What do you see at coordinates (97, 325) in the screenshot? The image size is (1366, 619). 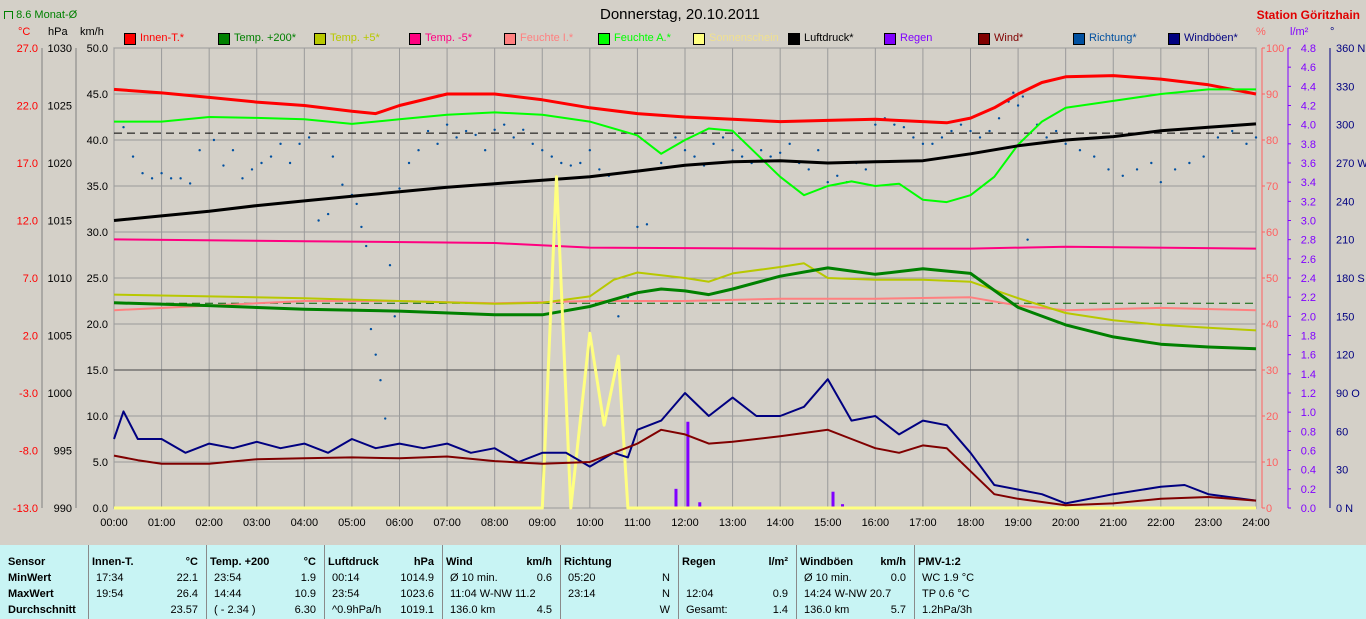 I see `kmh-tick-label: 20.0` at bounding box center [97, 325].